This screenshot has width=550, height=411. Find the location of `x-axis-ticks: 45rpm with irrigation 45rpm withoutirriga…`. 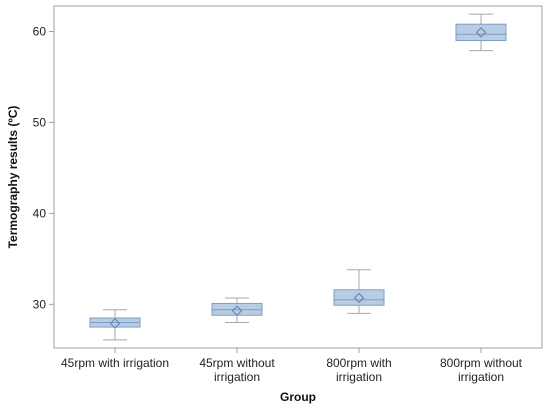

x-axis-ticks: 45rpm with irrigation 45rpm withoutirriga… is located at coordinates (292, 366).